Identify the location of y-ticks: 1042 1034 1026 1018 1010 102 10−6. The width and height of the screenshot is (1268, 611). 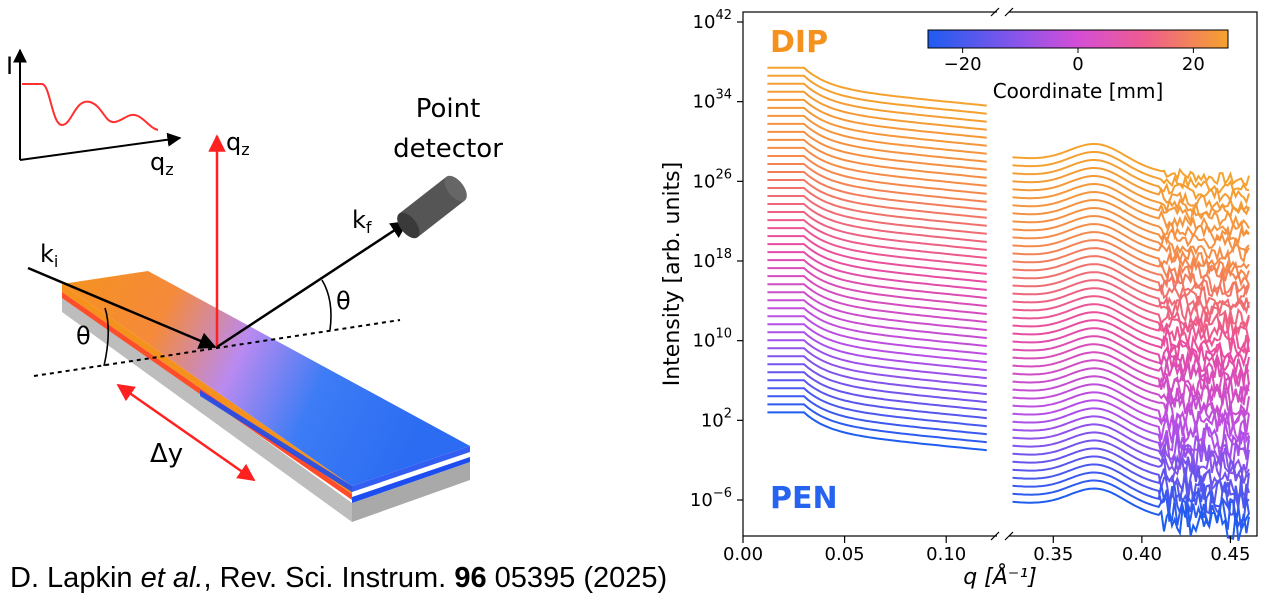
(716, 259).